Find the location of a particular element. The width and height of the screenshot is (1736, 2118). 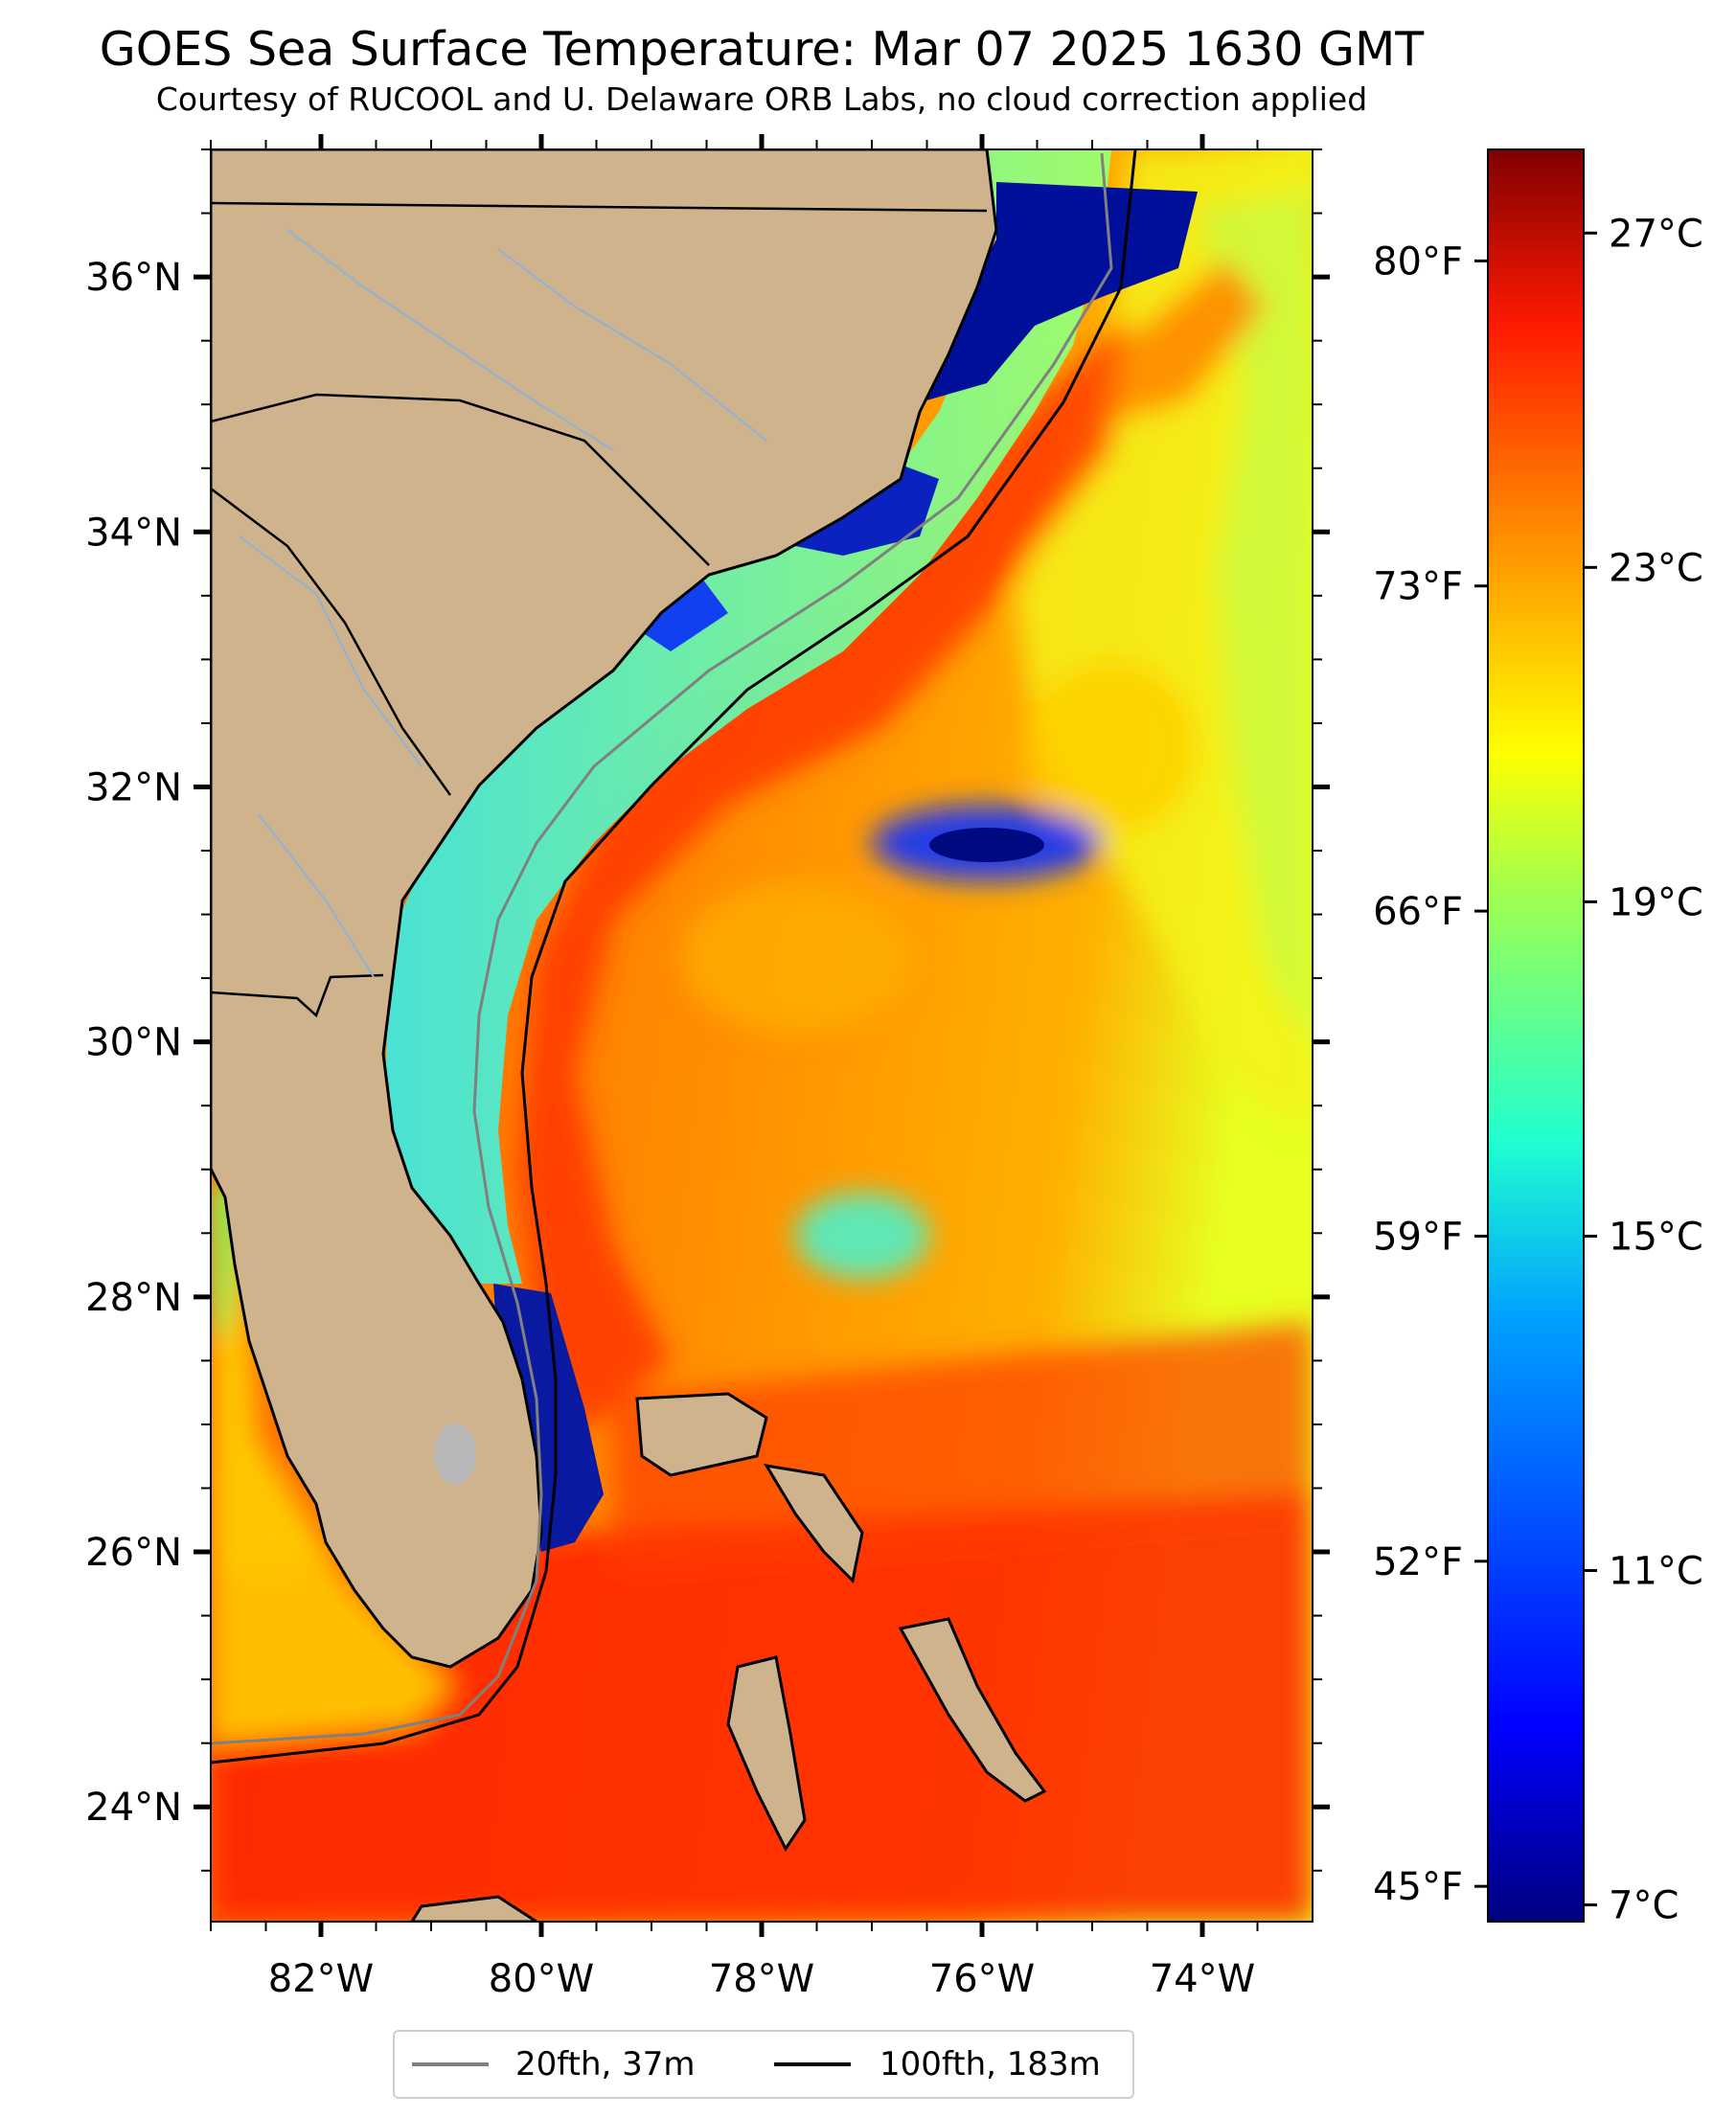

lon-tick-label: 78°W is located at coordinates (762, 1979).